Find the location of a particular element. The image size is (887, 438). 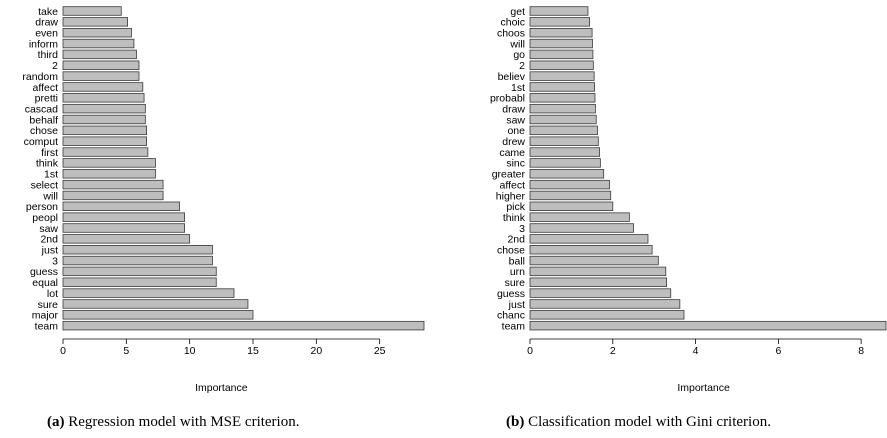

category-label: behalf is located at coordinates (43, 120).